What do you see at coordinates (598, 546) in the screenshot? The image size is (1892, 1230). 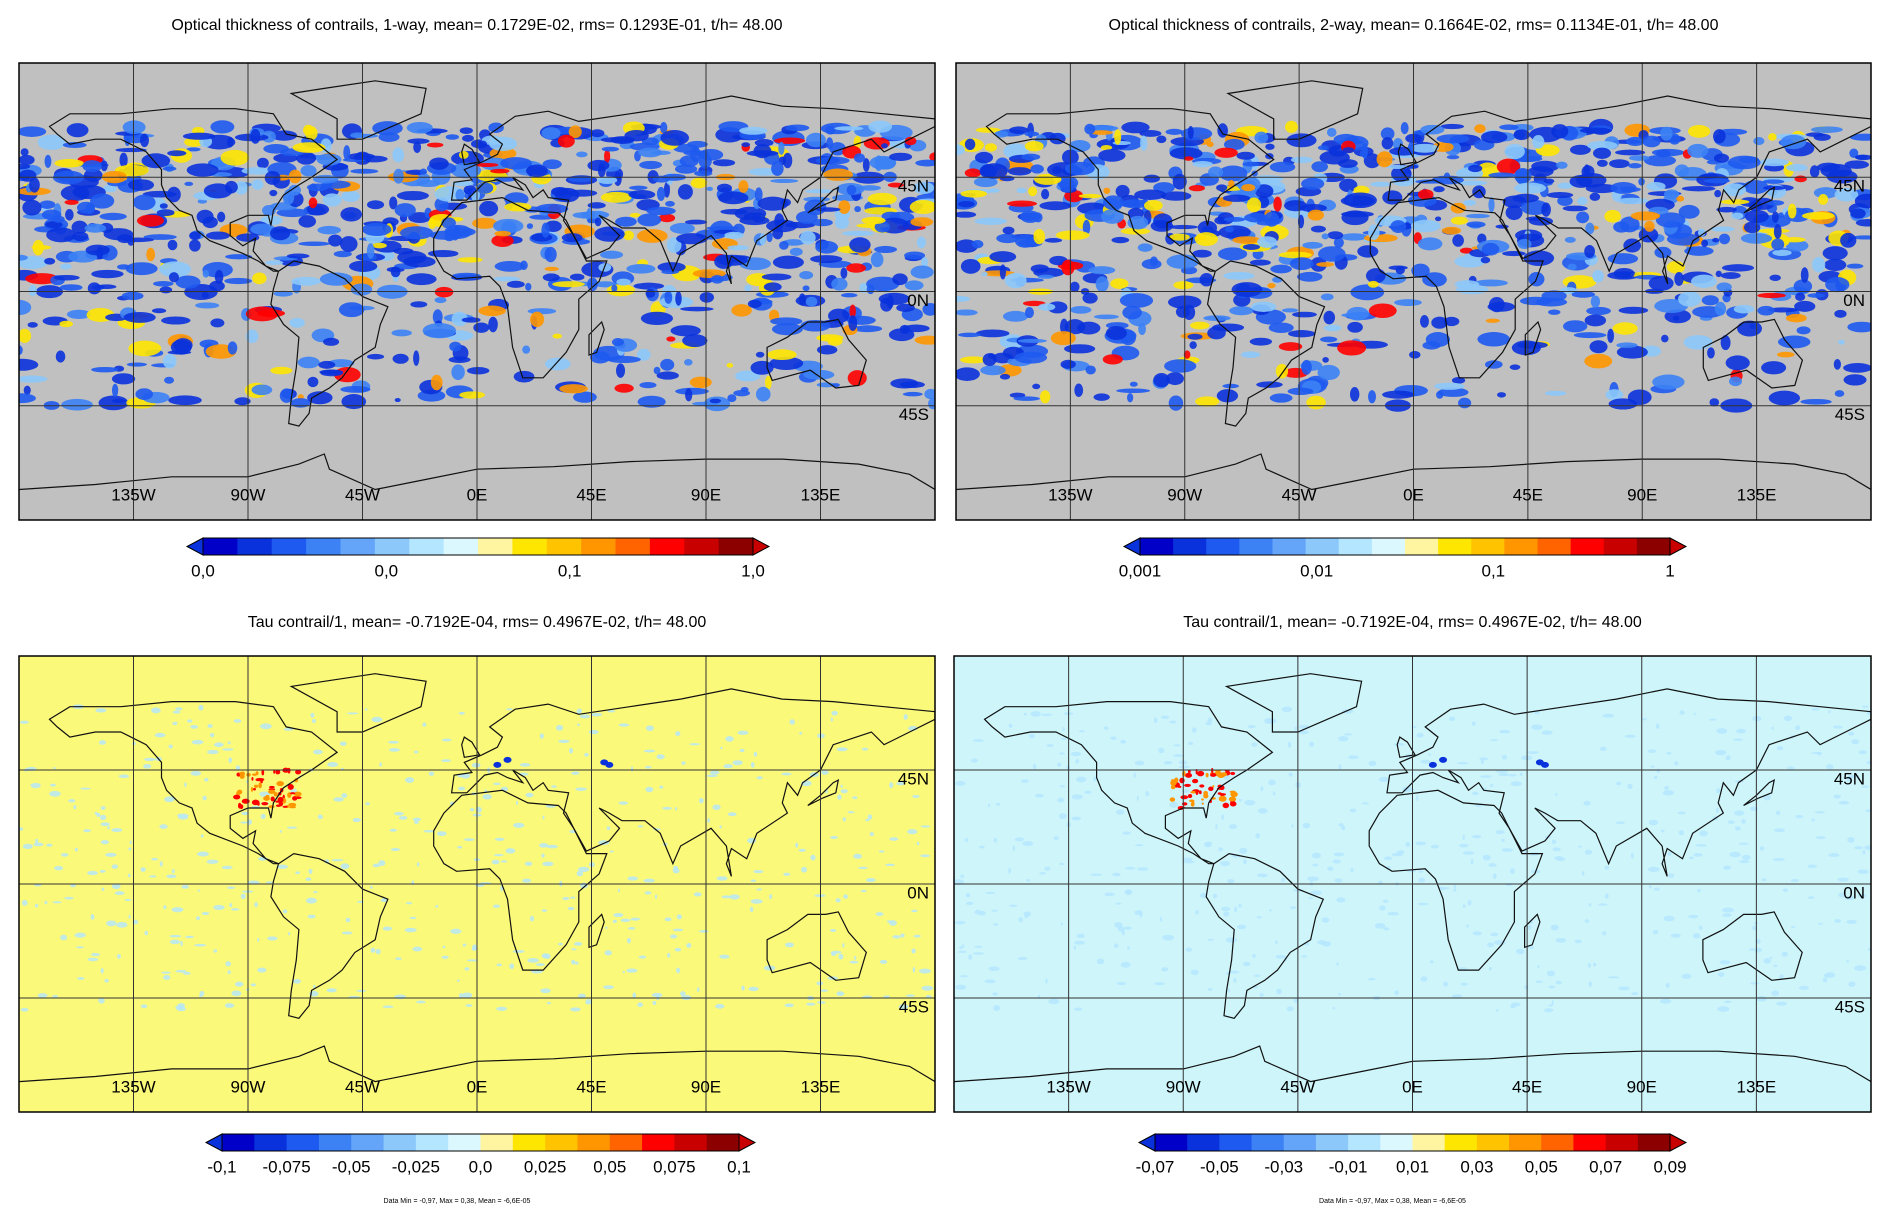 I see `colorbar-swatch` at bounding box center [598, 546].